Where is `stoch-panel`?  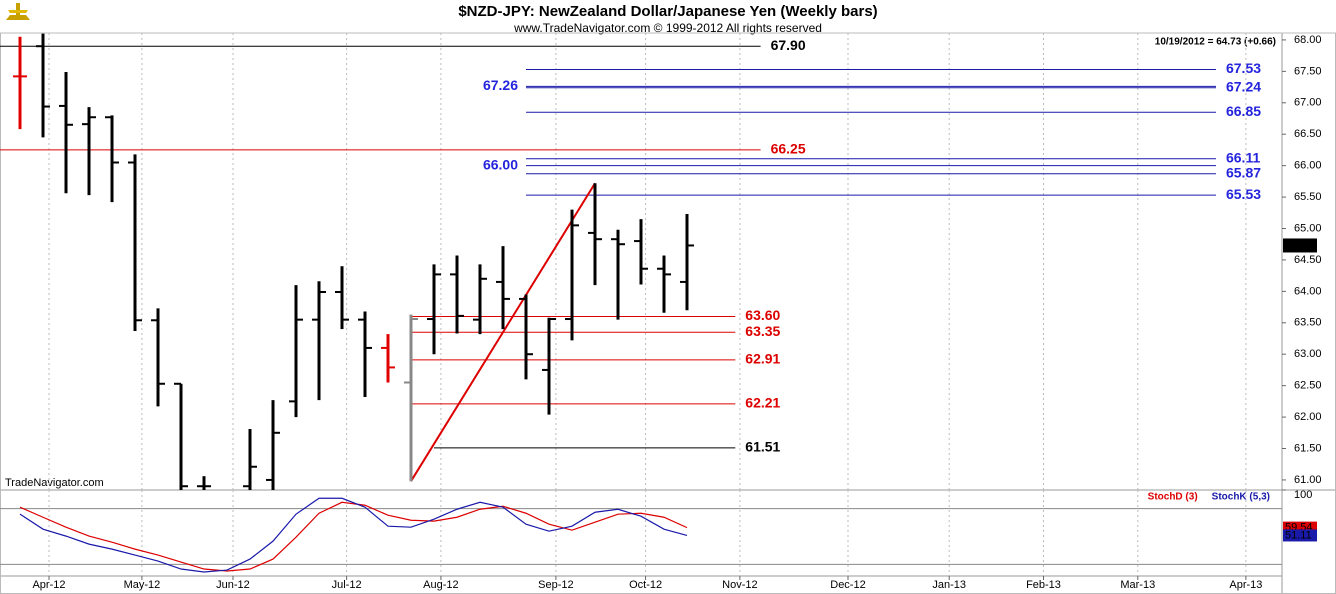
stoch-panel is located at coordinates (641, 533).